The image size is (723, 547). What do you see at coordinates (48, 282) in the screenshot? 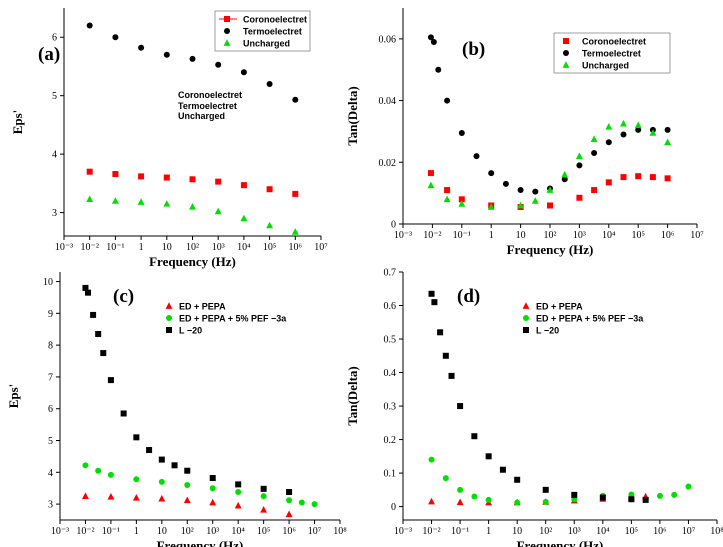
I see `y-tick-label: 10` at bounding box center [48, 282].